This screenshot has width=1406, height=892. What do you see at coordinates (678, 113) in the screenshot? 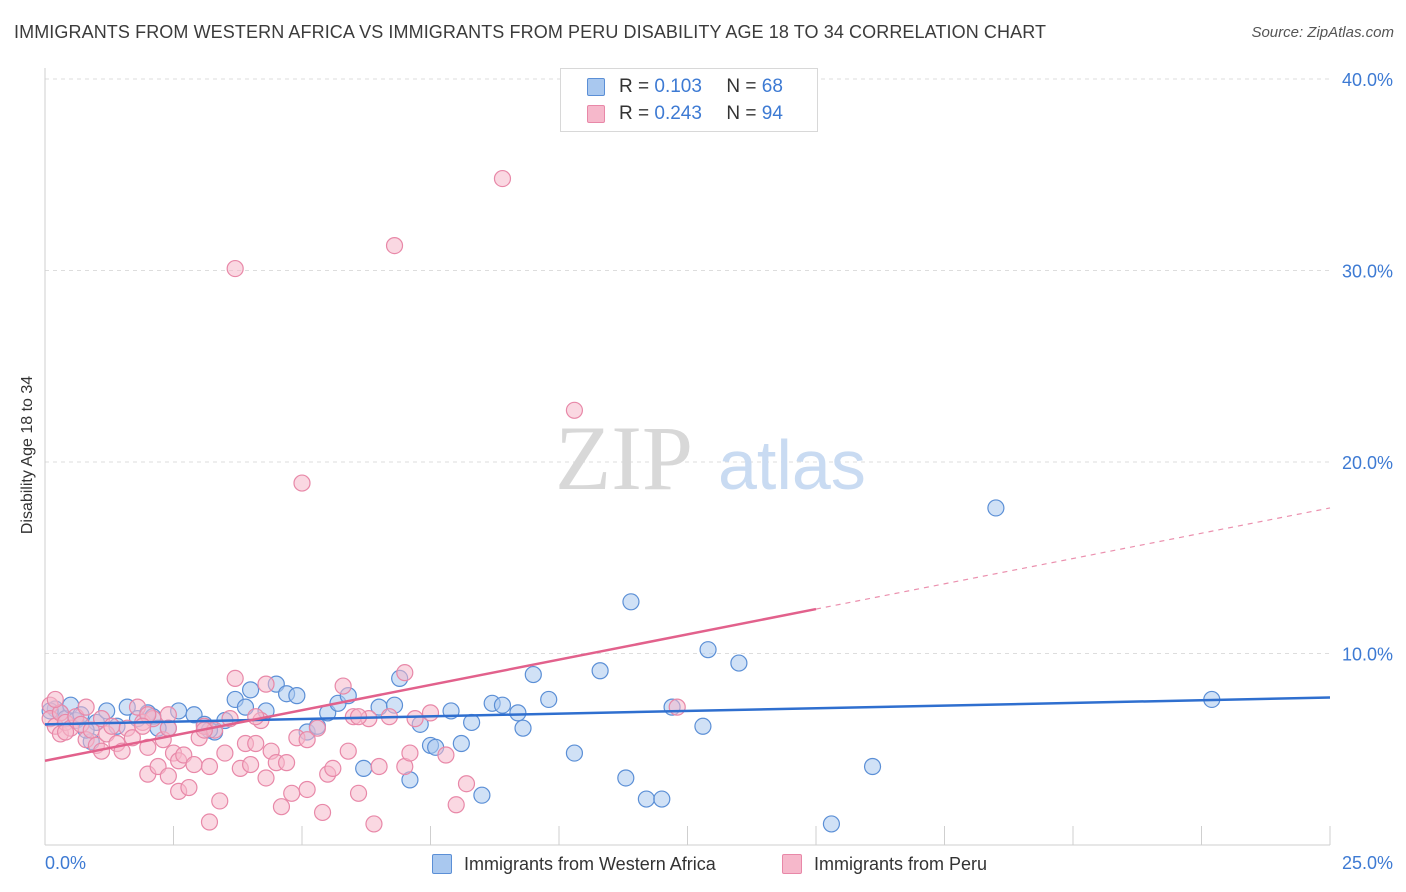
I see `legend-r-value: 0.243` at bounding box center [678, 113].